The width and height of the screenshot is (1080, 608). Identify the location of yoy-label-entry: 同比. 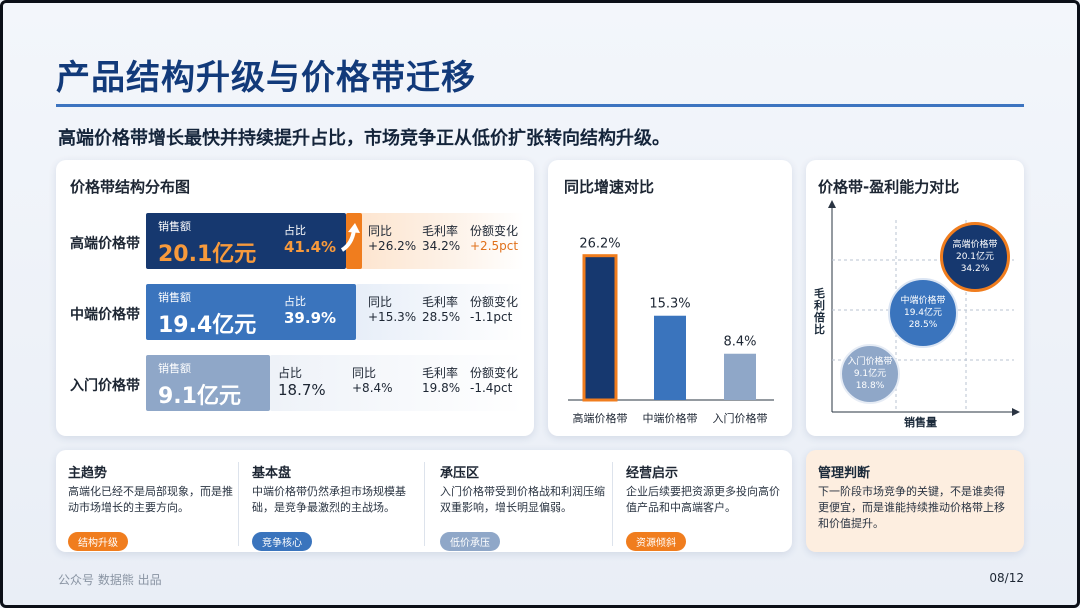
(364, 373).